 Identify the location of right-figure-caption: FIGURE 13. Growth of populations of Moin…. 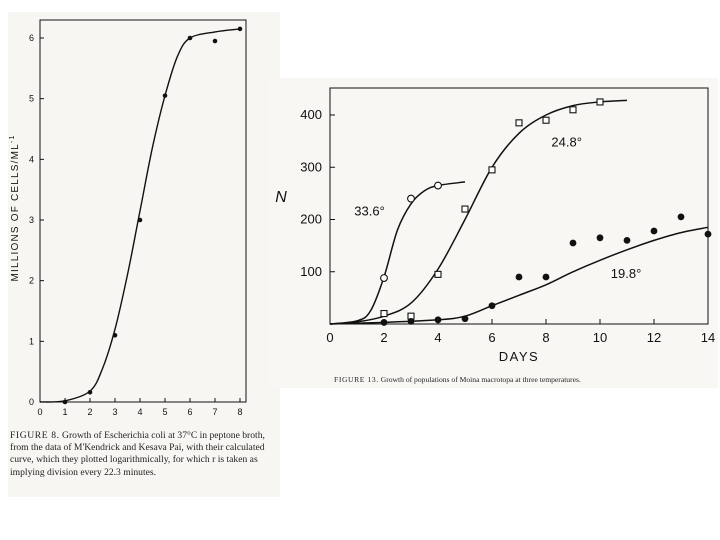
(519, 379).